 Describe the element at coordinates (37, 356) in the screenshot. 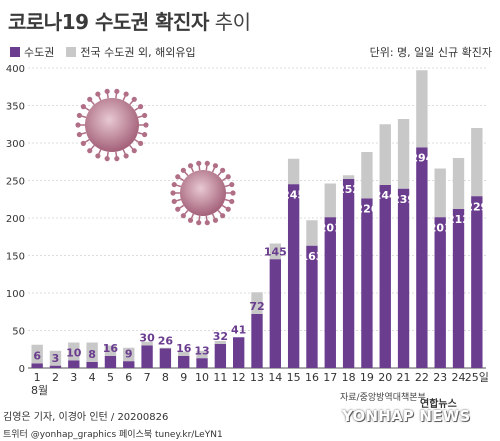

I see `value-label: 6` at that location.